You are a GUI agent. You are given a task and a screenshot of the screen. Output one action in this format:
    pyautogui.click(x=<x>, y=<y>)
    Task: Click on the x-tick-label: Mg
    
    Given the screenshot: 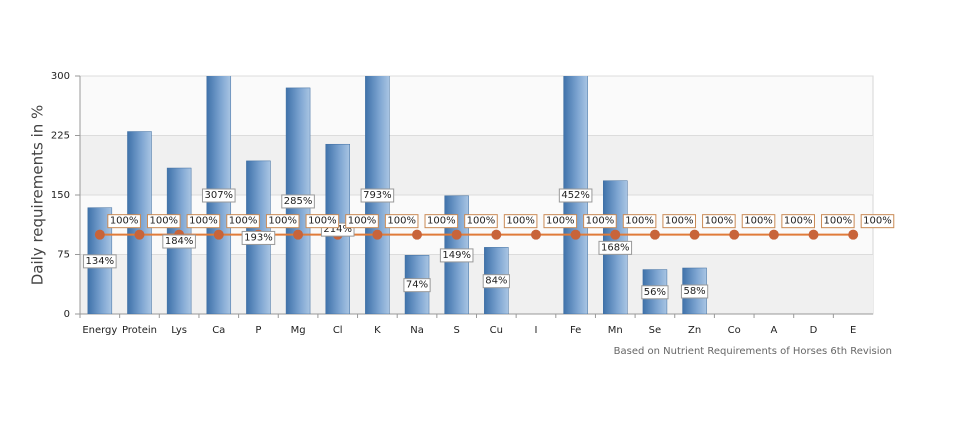 What is the action you would take?
    pyautogui.click(x=298, y=330)
    